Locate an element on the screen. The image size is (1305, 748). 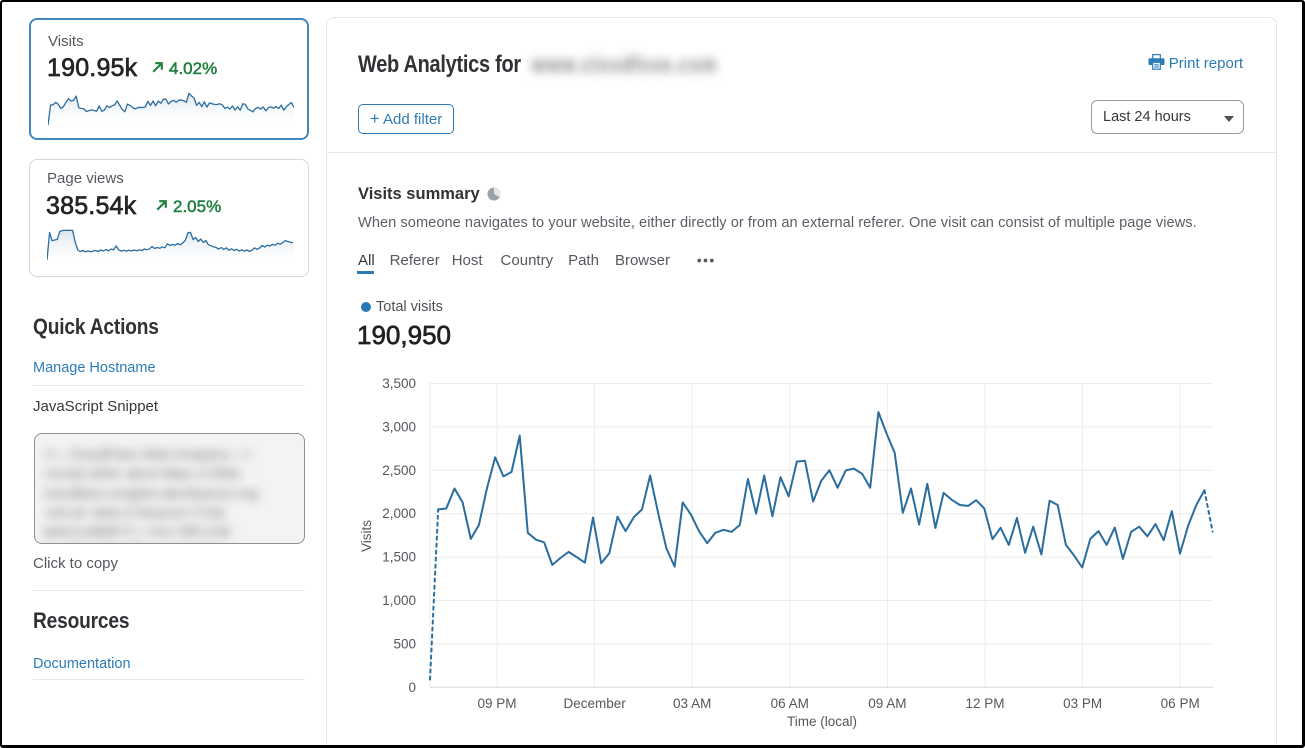
svg-text: 03 PM is located at coordinates (1082, 703).